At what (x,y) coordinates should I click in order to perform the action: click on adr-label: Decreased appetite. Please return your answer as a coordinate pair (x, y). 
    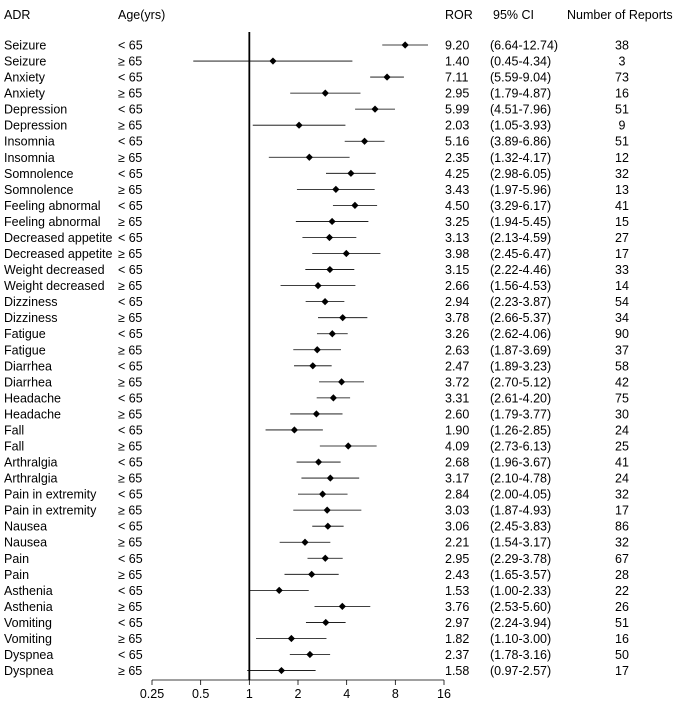
    Looking at the image, I should click on (58, 238).